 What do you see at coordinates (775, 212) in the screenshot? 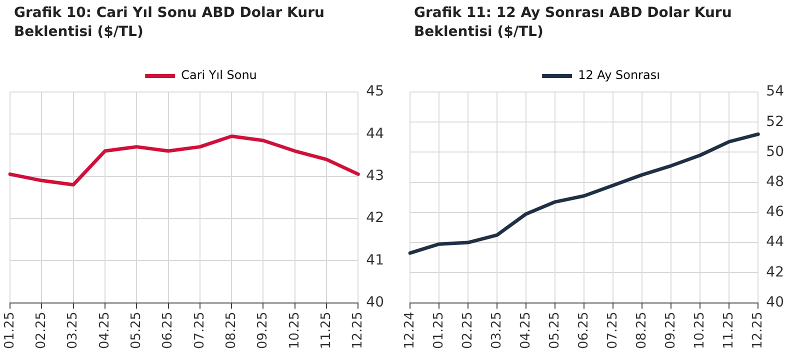
I see `y-tick-label: 46` at bounding box center [775, 212].